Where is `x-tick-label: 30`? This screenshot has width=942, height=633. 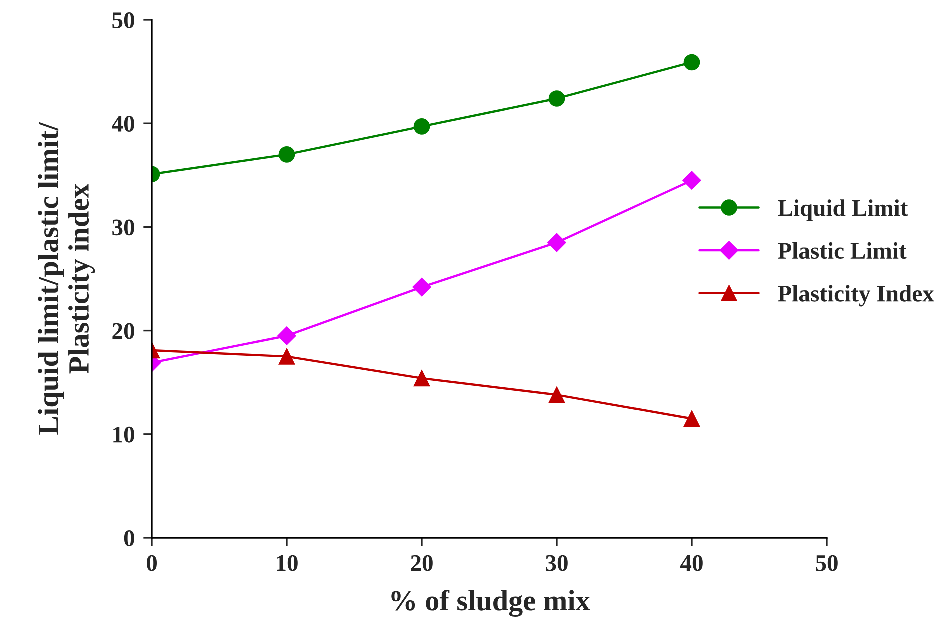
x-tick-label: 30 is located at coordinates (557, 563).